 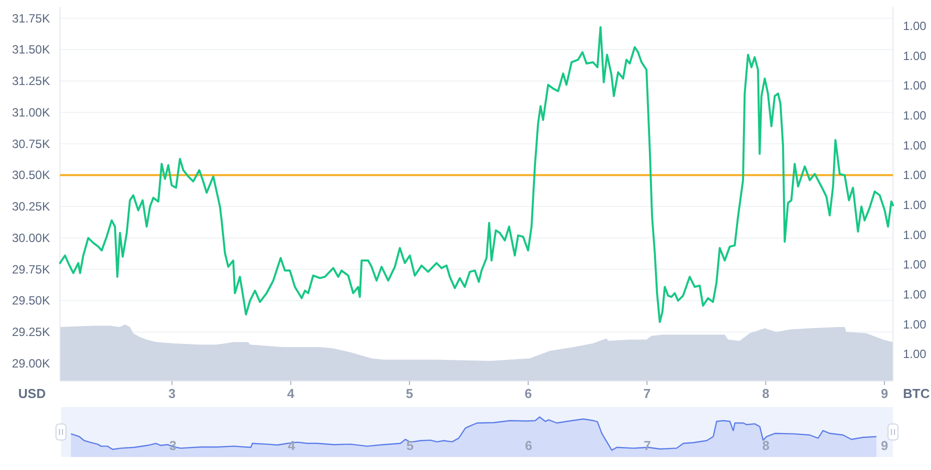 What do you see at coordinates (647, 393) in the screenshot?
I see `x-tick-label: 7` at bounding box center [647, 393].